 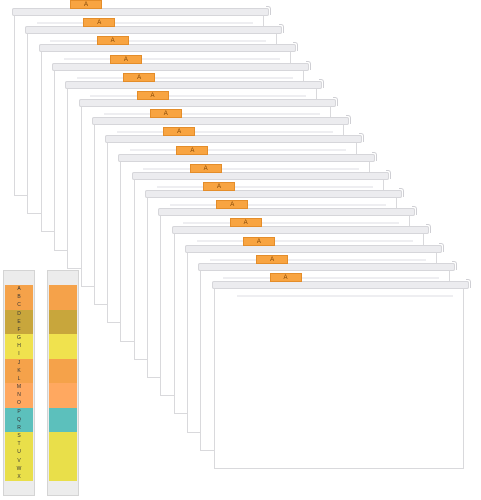 What do you see at coordinates (19, 362) in the screenshot?
I see `label-letter: J` at bounding box center [19, 362].